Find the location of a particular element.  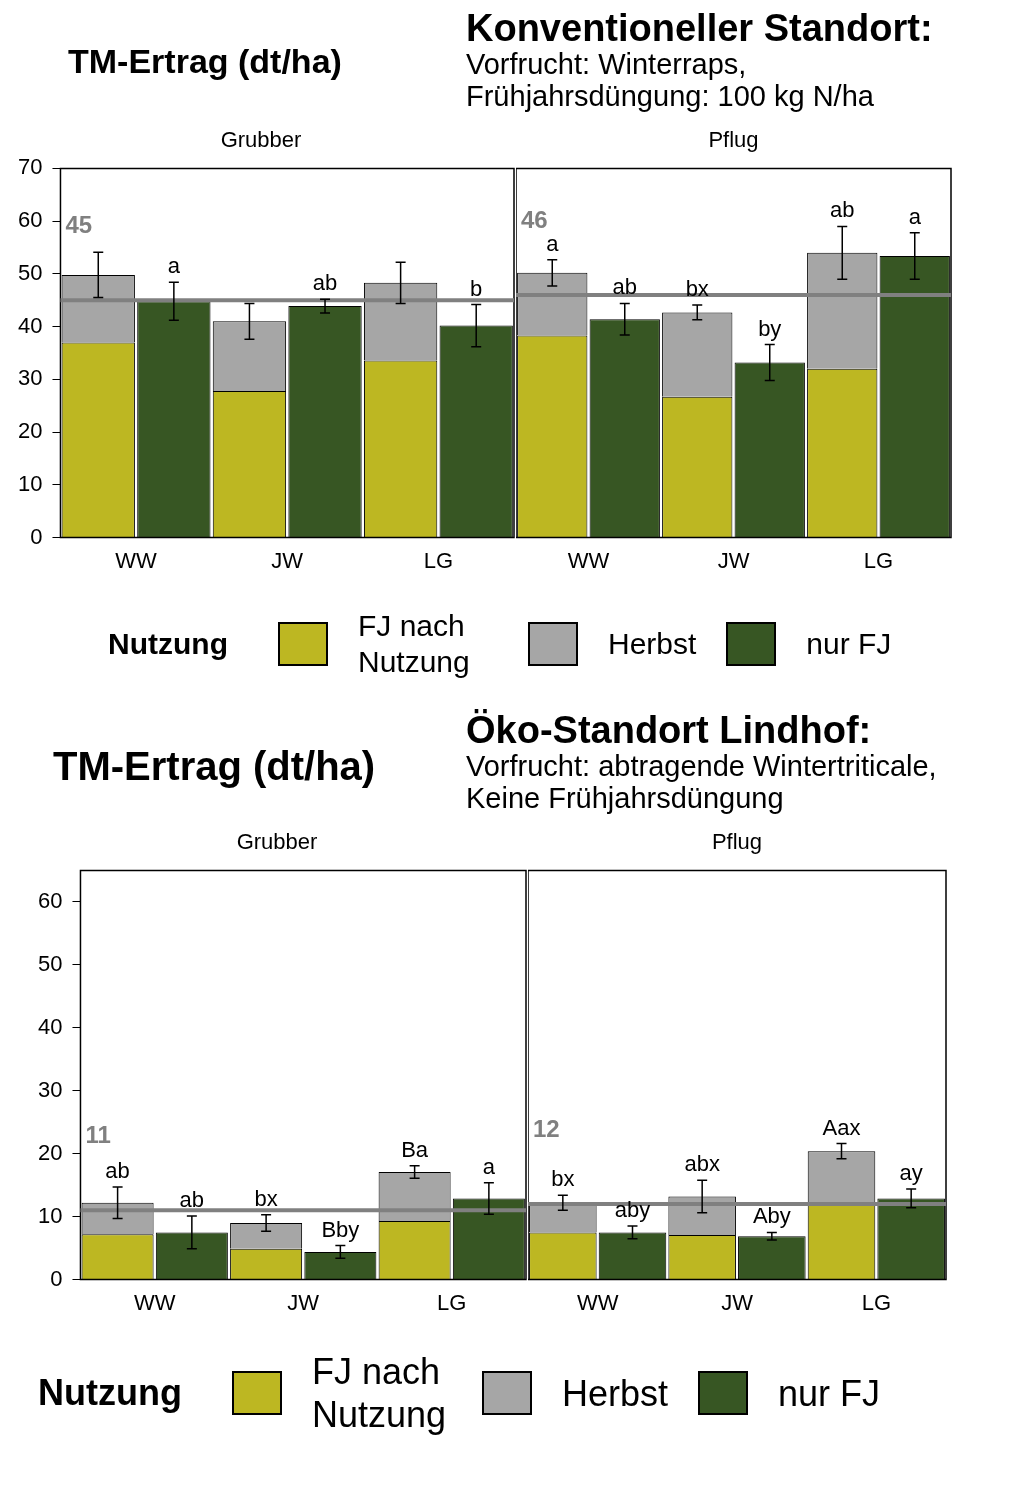

text: Öko-Standort Lindhof: is located at coordinates (669, 730).